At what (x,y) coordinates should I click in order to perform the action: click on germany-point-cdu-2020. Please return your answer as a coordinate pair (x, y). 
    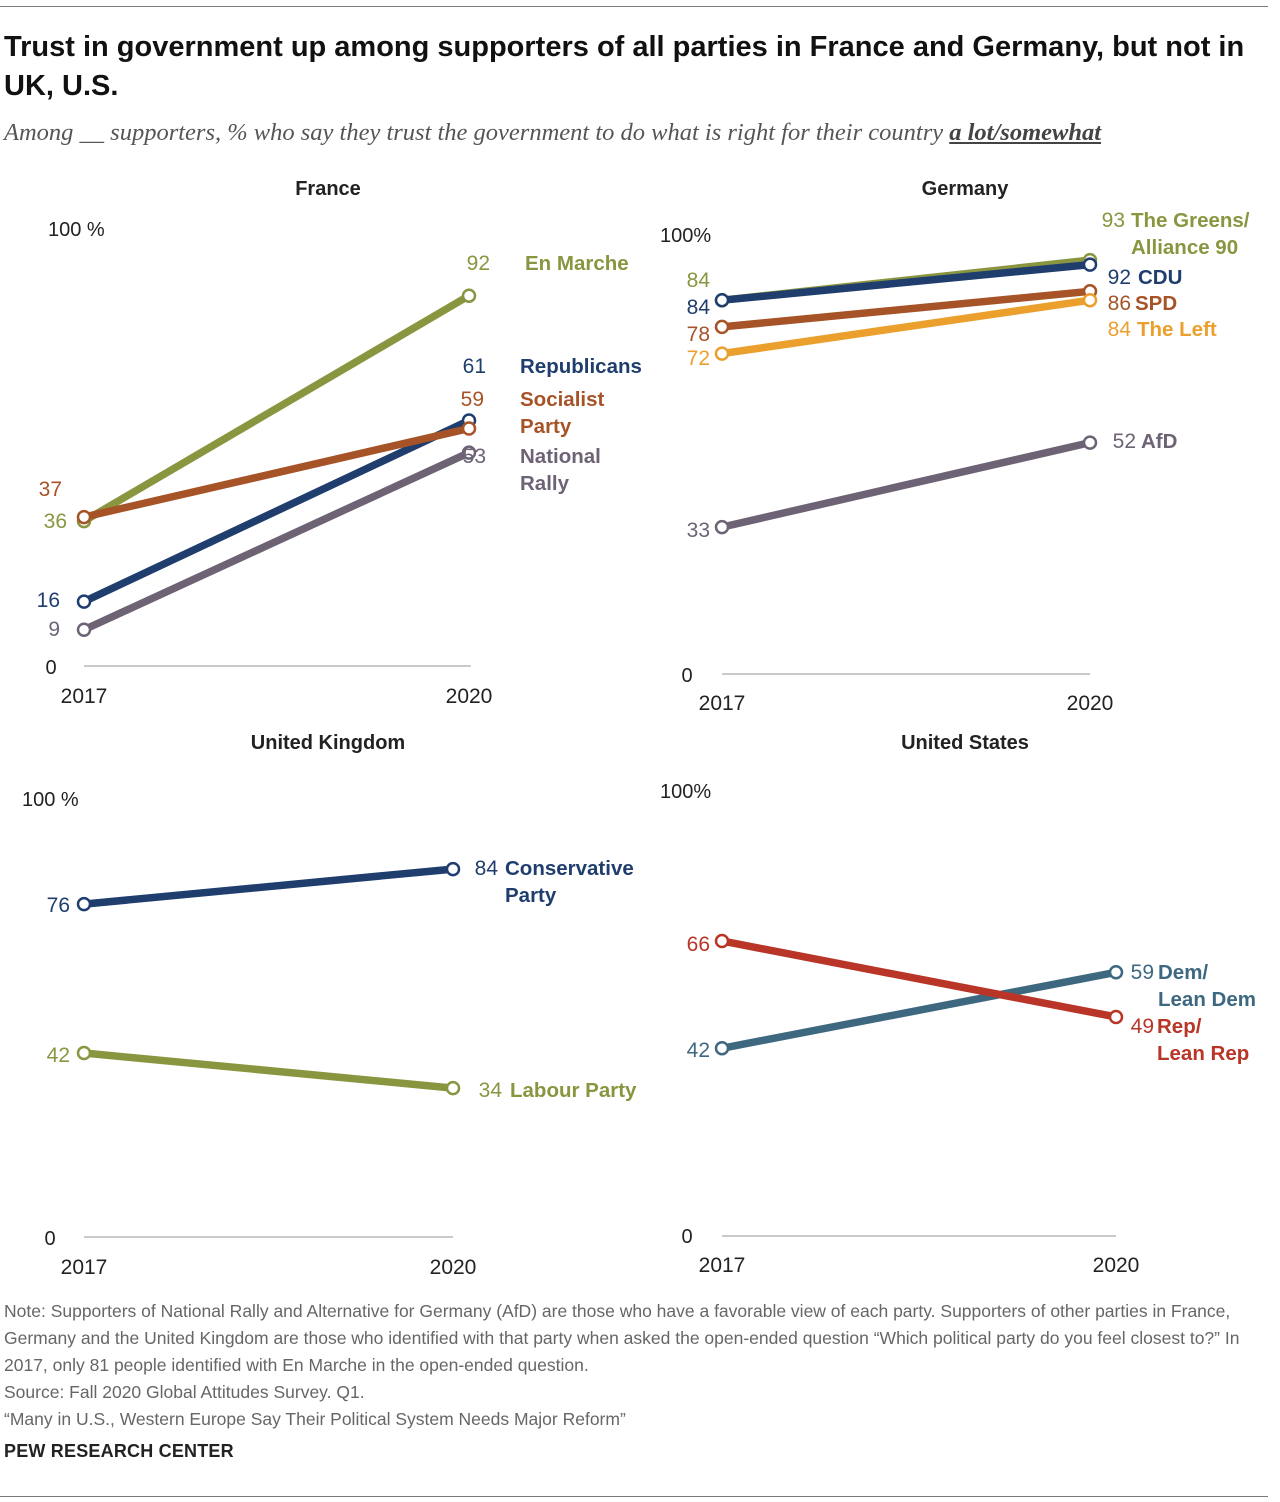
    Looking at the image, I should click on (1090, 264).